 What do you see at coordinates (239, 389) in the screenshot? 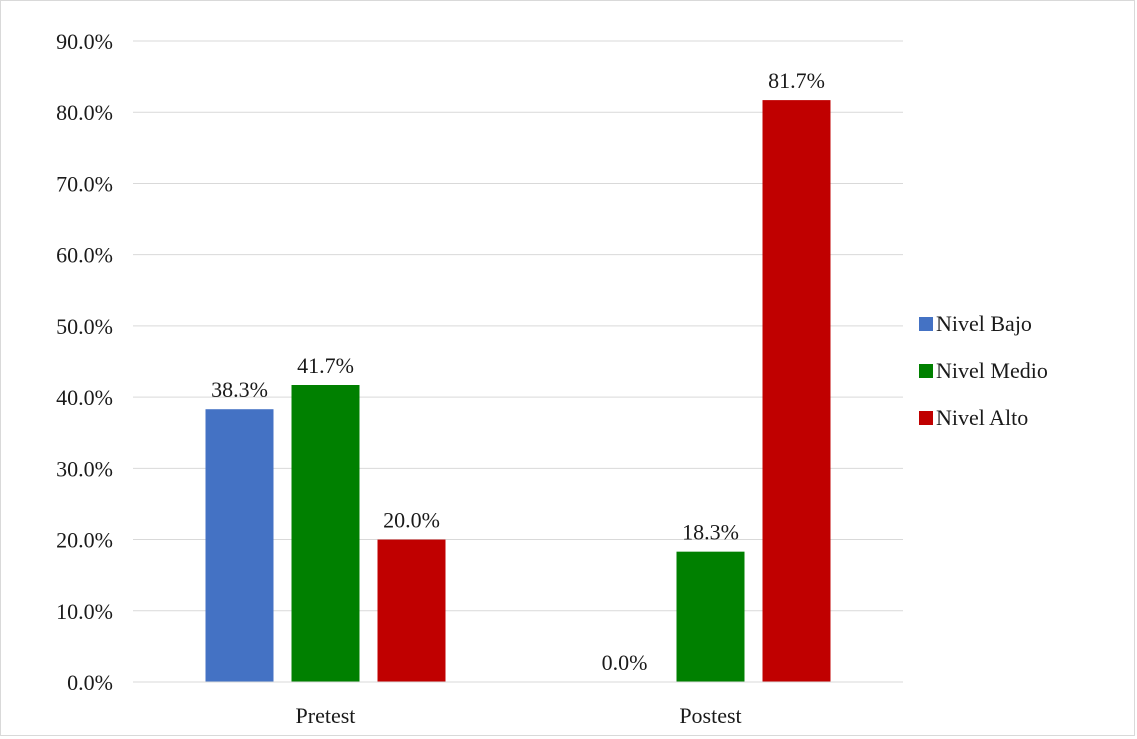
I see `data-label: 38.3%` at bounding box center [239, 389].